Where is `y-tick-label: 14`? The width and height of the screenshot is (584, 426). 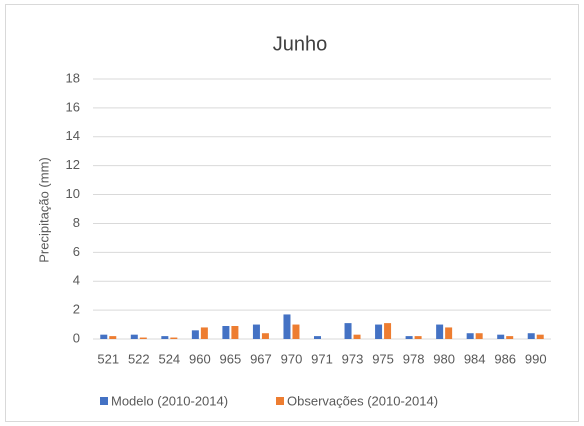
y-tick-label: 14 is located at coordinates (73, 135).